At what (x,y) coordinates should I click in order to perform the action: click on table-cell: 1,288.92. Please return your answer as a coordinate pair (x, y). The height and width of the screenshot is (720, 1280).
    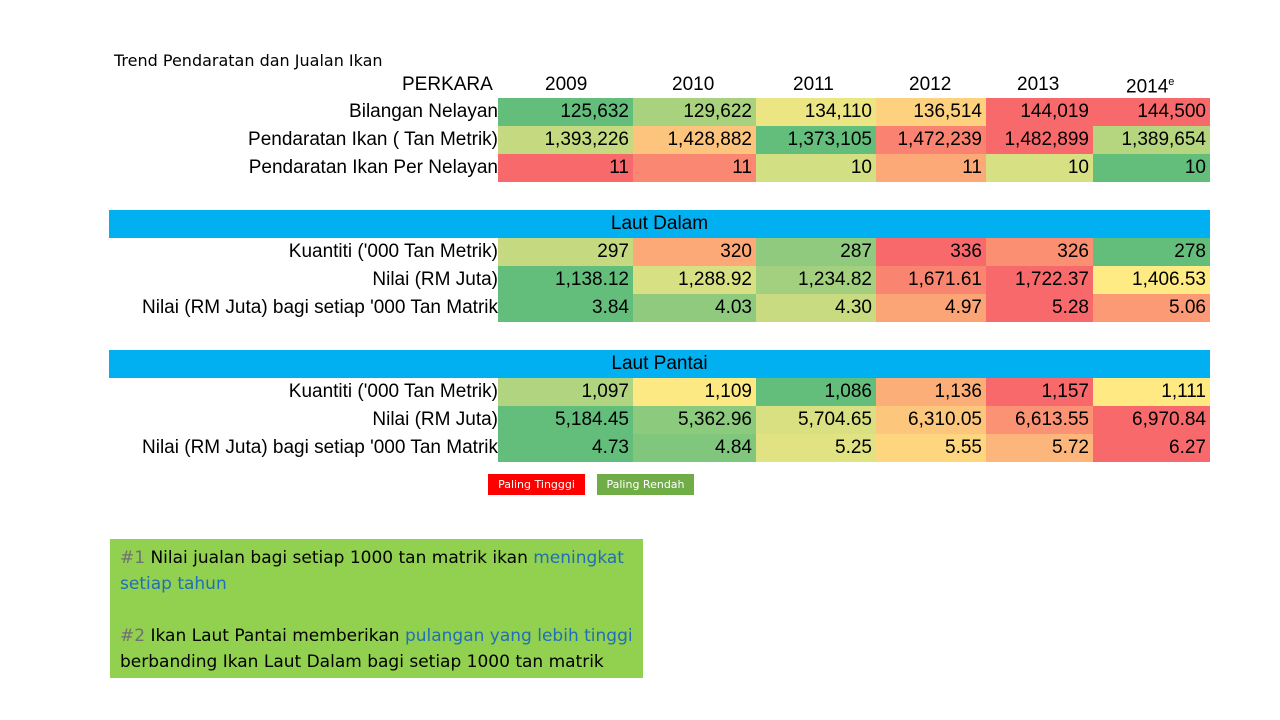
    Looking at the image, I should click on (694, 280).